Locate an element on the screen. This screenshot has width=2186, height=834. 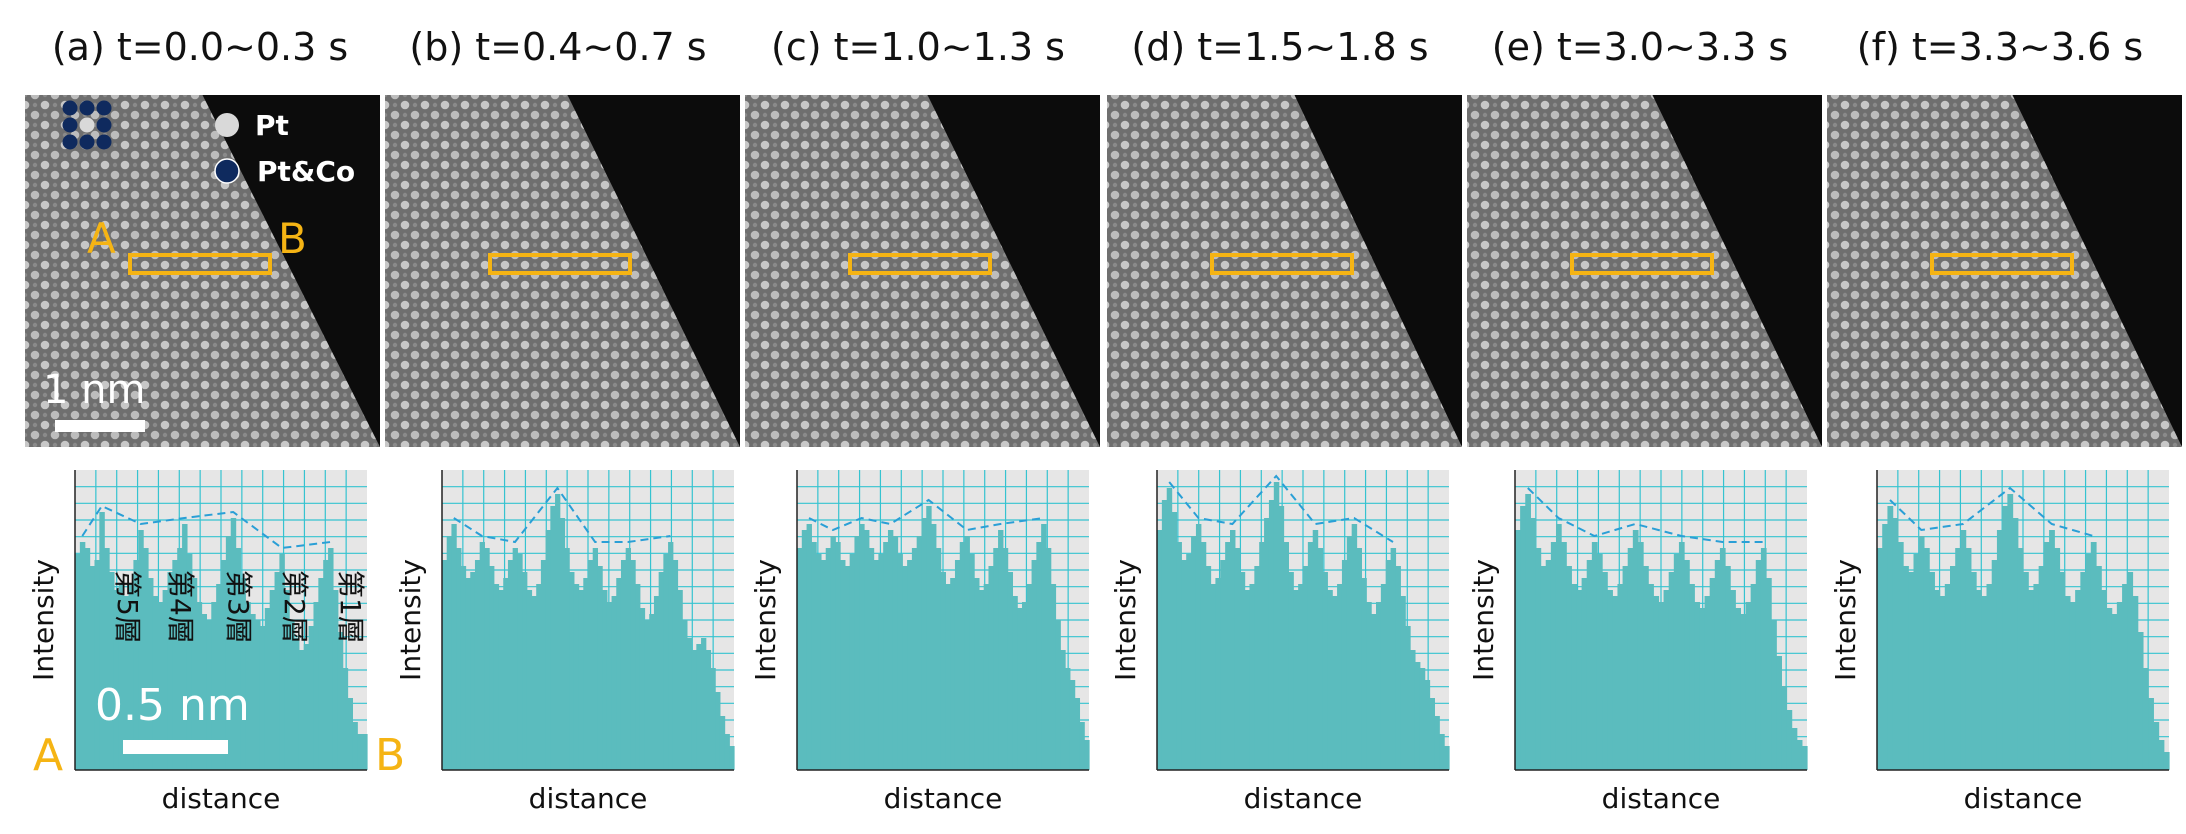
profile-scale-bar is located at coordinates (175, 747).